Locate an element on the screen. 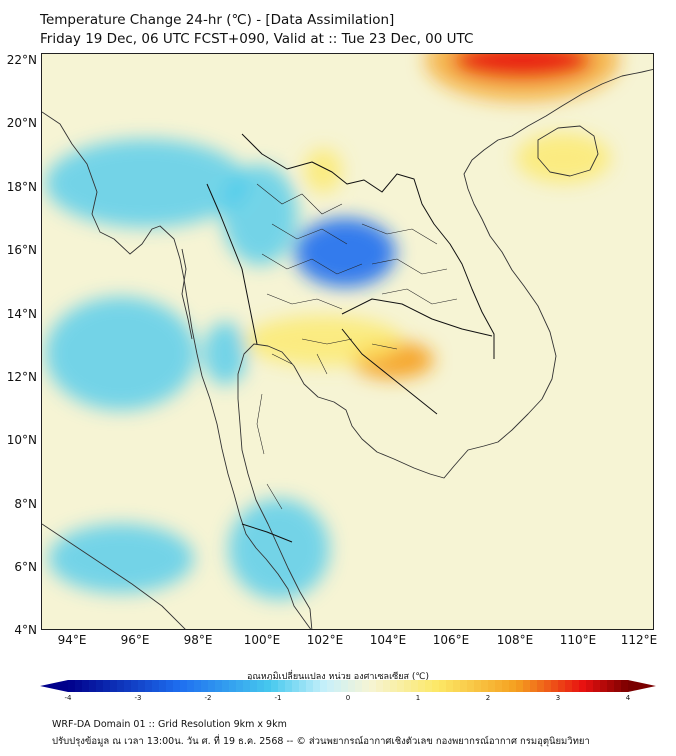 Image resolution: width=676 pixels, height=756 pixels. border-west is located at coordinates (232, 264).